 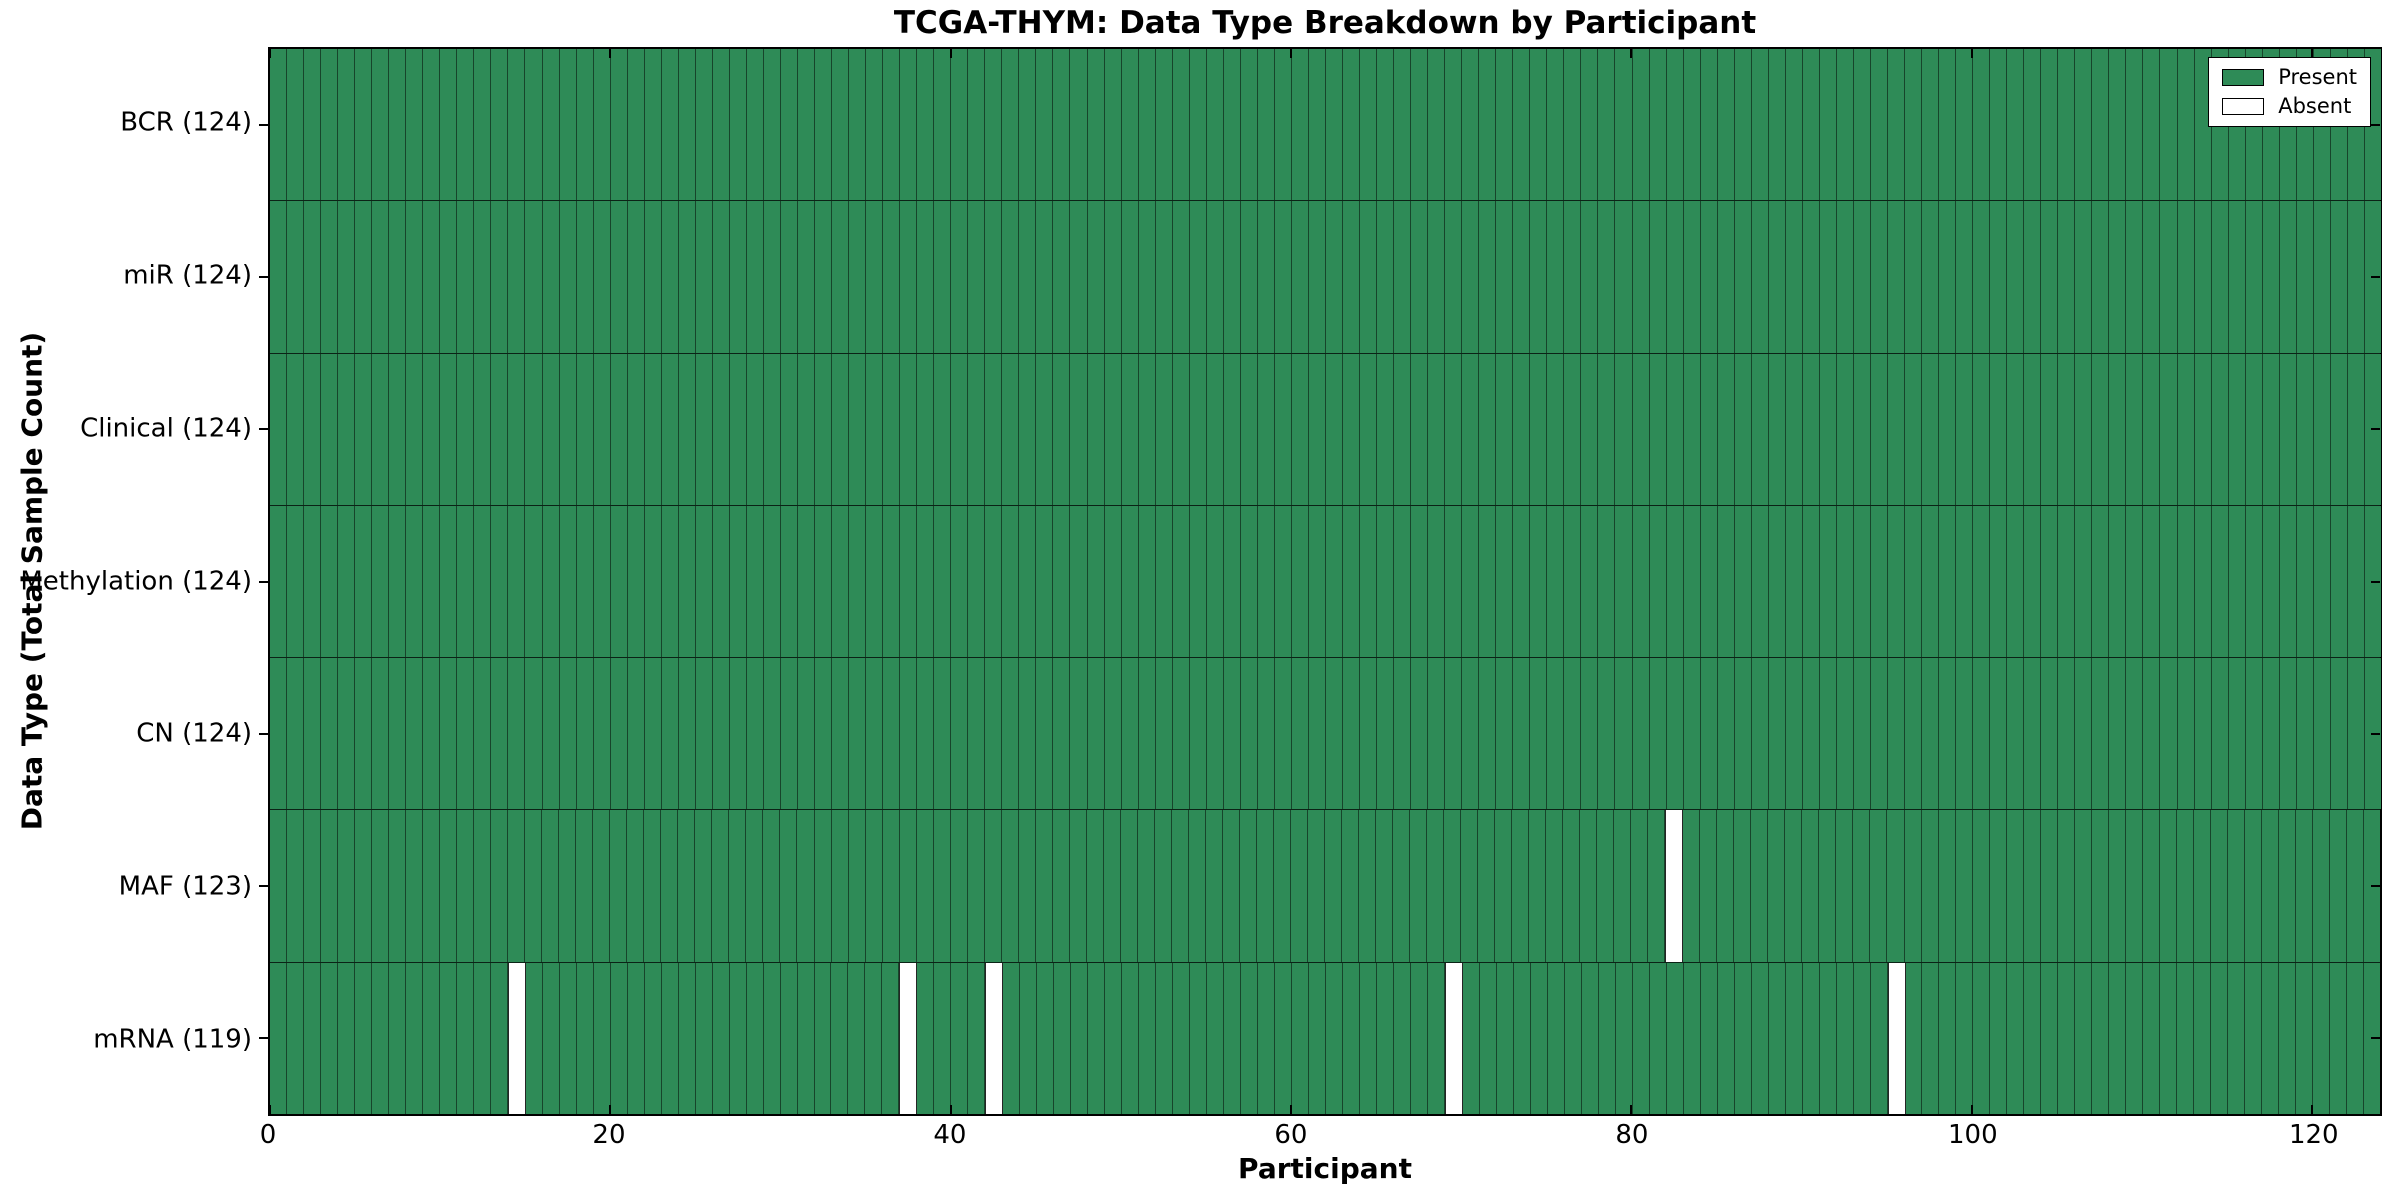 What do you see at coordinates (2375, 1037) in the screenshot?
I see `y-tick-right-mRNA` at bounding box center [2375, 1037].